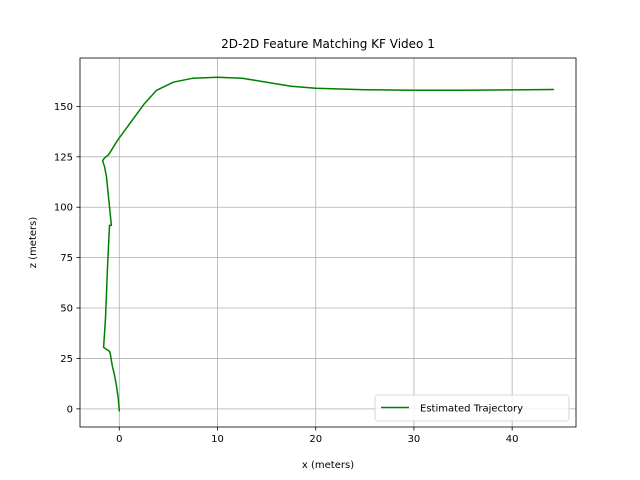 This screenshot has width=640, height=480. I want to click on x-axis-label: x (meters), so click(328, 465).